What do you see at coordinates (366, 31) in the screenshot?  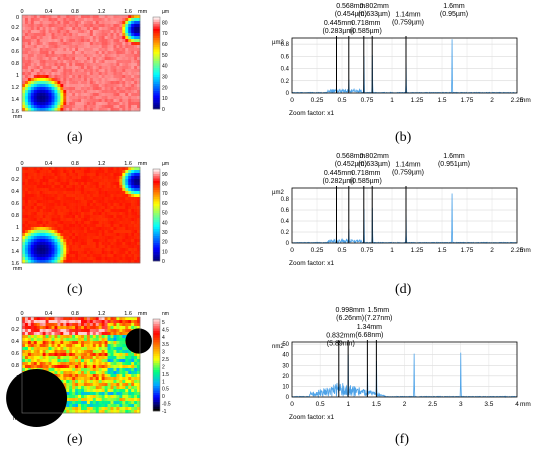 I see `peak-annotation: (0.585µm)` at bounding box center [366, 31].